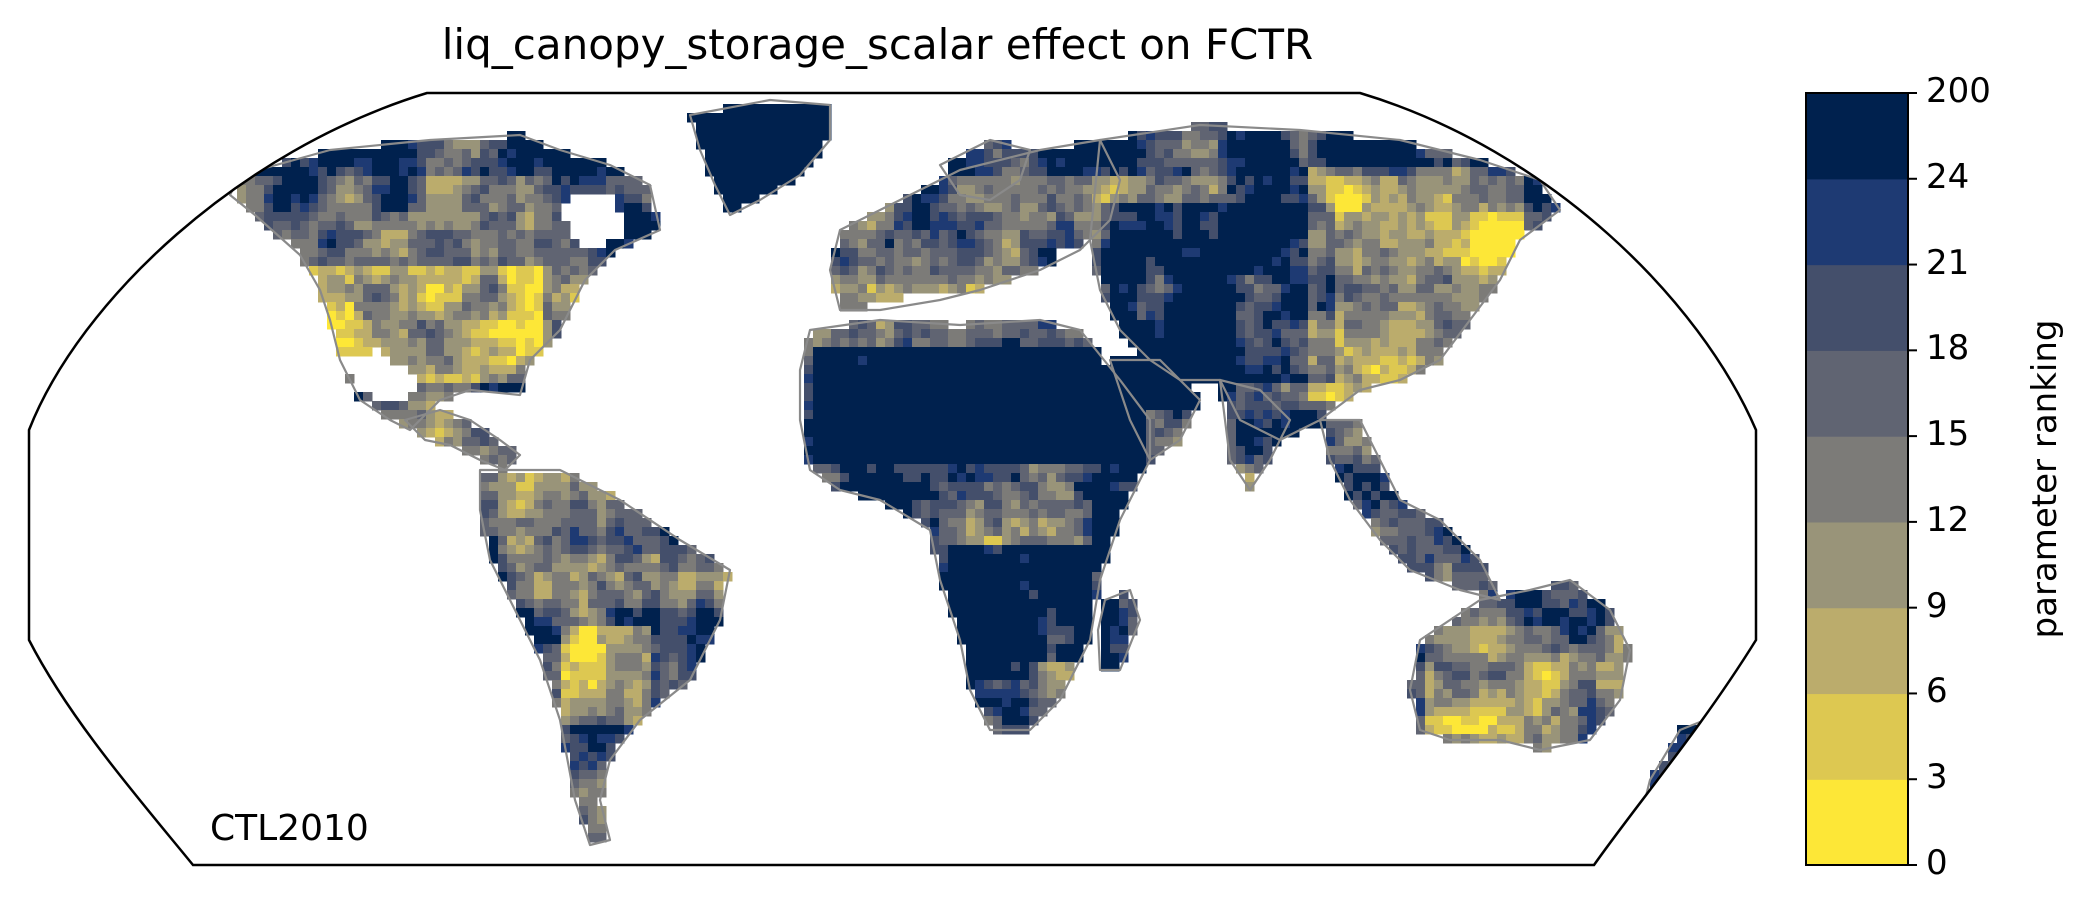  I want to click on colorbar-tick-label: 15, so click(1948, 434).